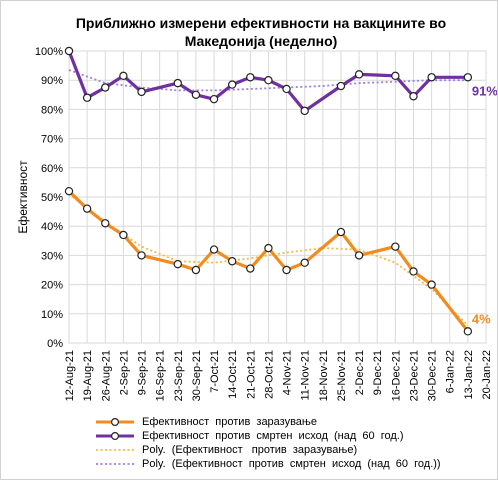 This screenshot has width=498, height=480. I want to click on y-tick-label: 50%, so click(52, 198).